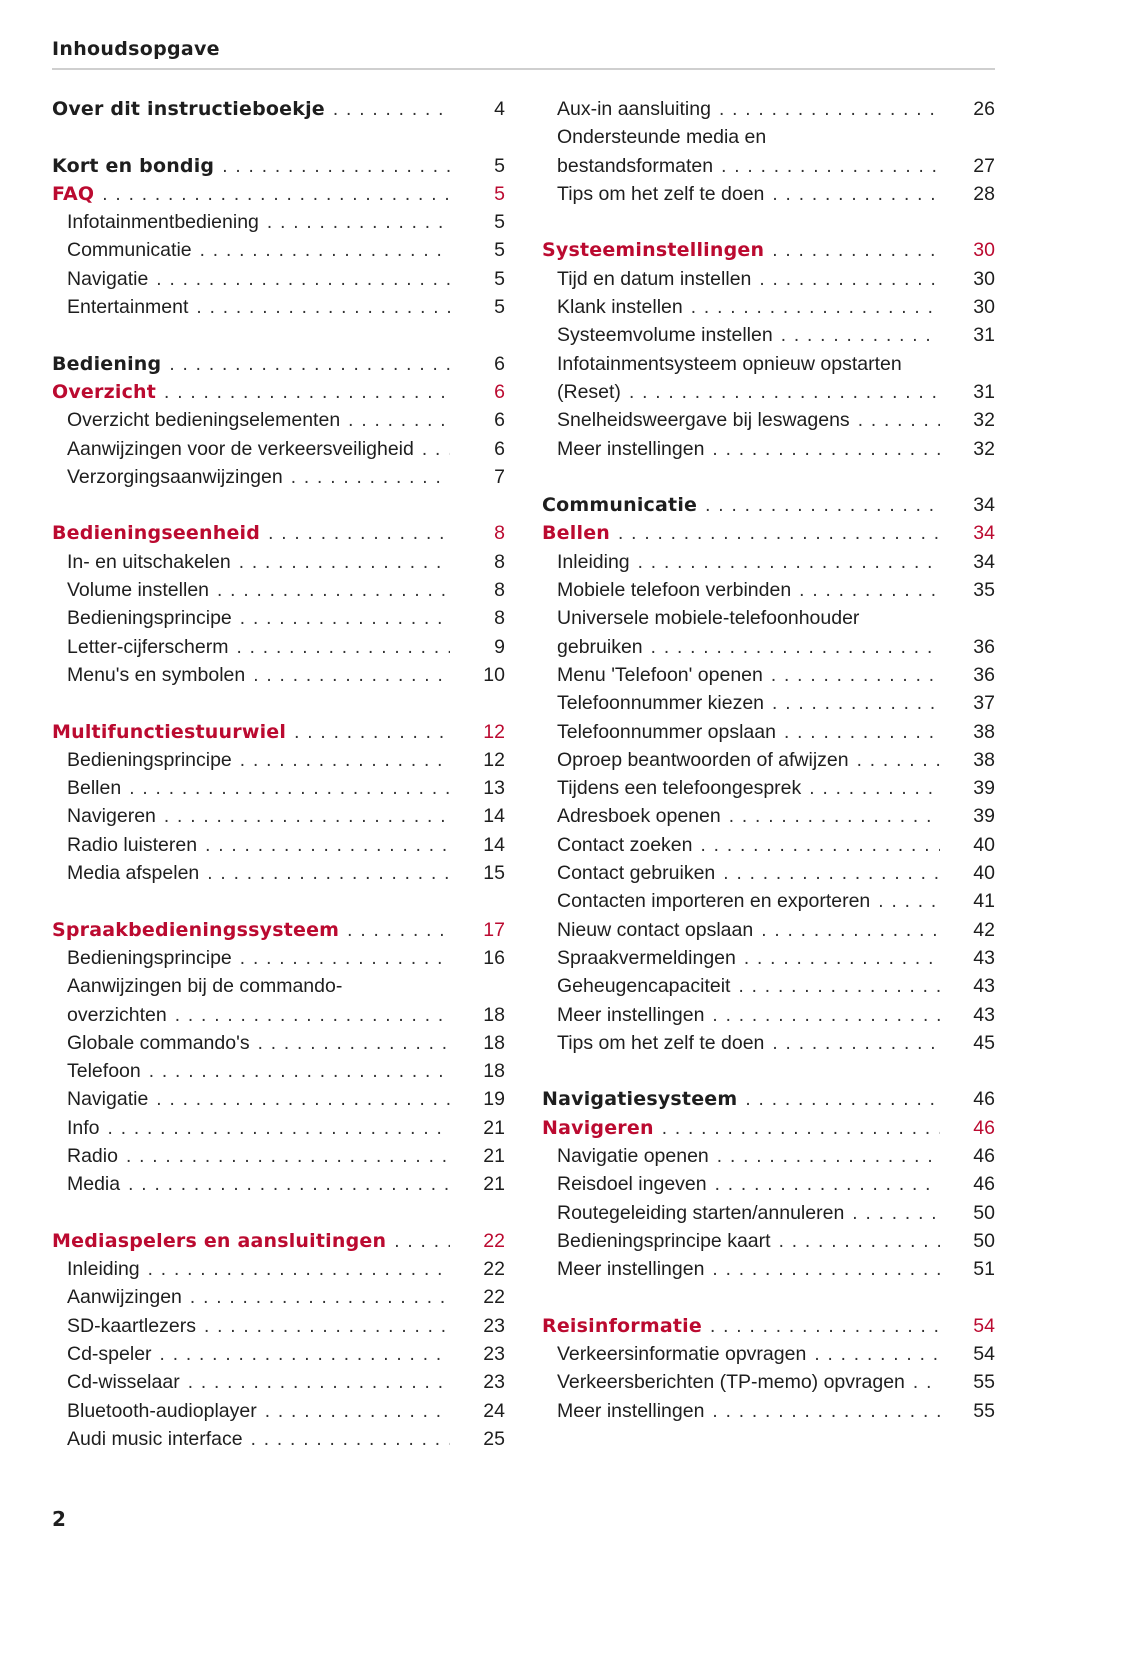 The image size is (1141, 1653). What do you see at coordinates (278, 760) in the screenshot?
I see `toc-entry: Bedieningsprincipe 12` at bounding box center [278, 760].